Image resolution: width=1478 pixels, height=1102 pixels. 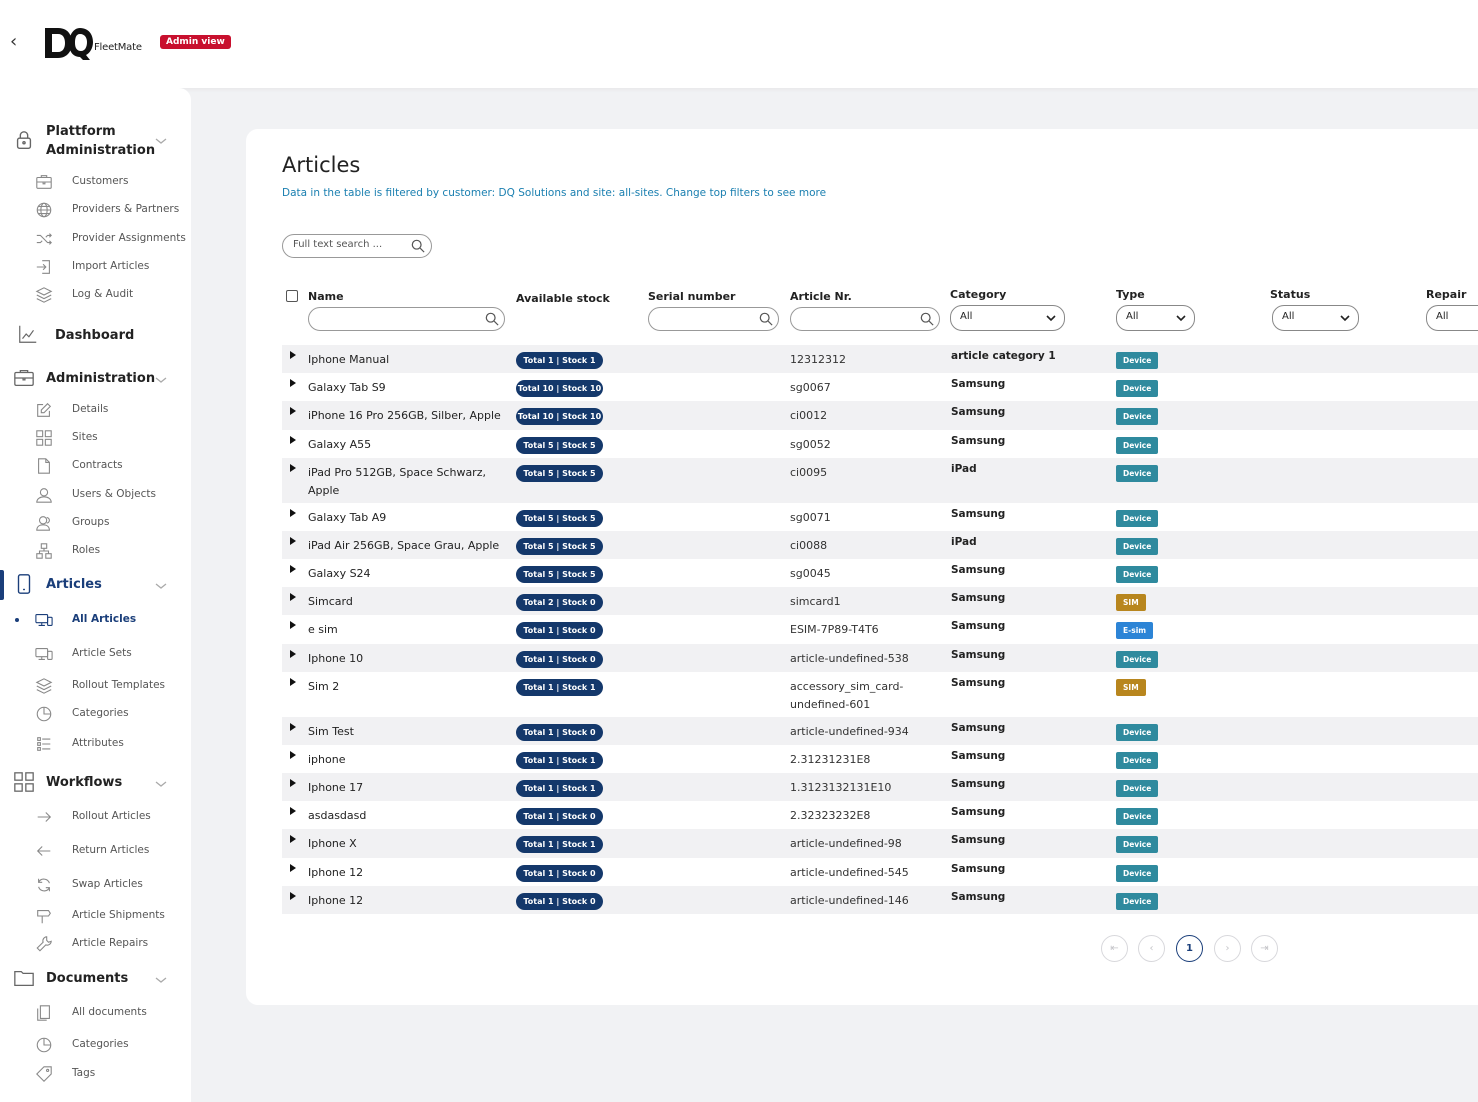 What do you see at coordinates (1007, 318) in the screenshot?
I see `category-filter-select: All` at bounding box center [1007, 318].